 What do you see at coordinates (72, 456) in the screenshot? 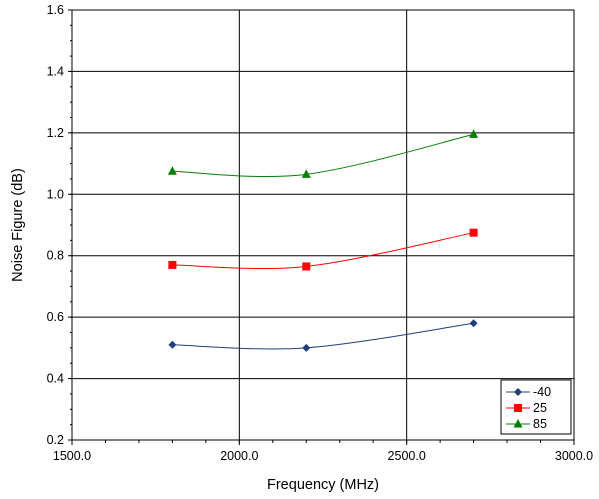
I see `x-tick-label: 1500.0` at bounding box center [72, 456].